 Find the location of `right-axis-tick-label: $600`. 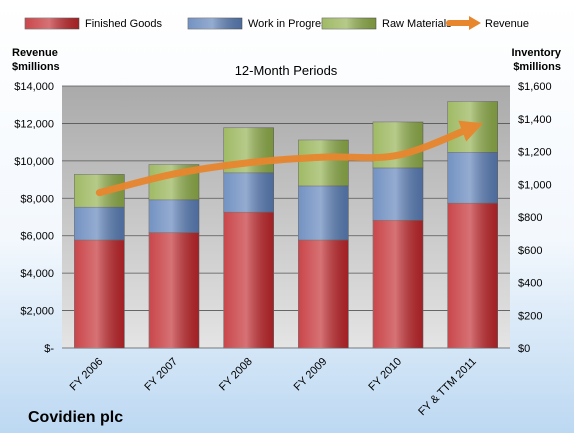

right-axis-tick-label: $600 is located at coordinates (530, 251).